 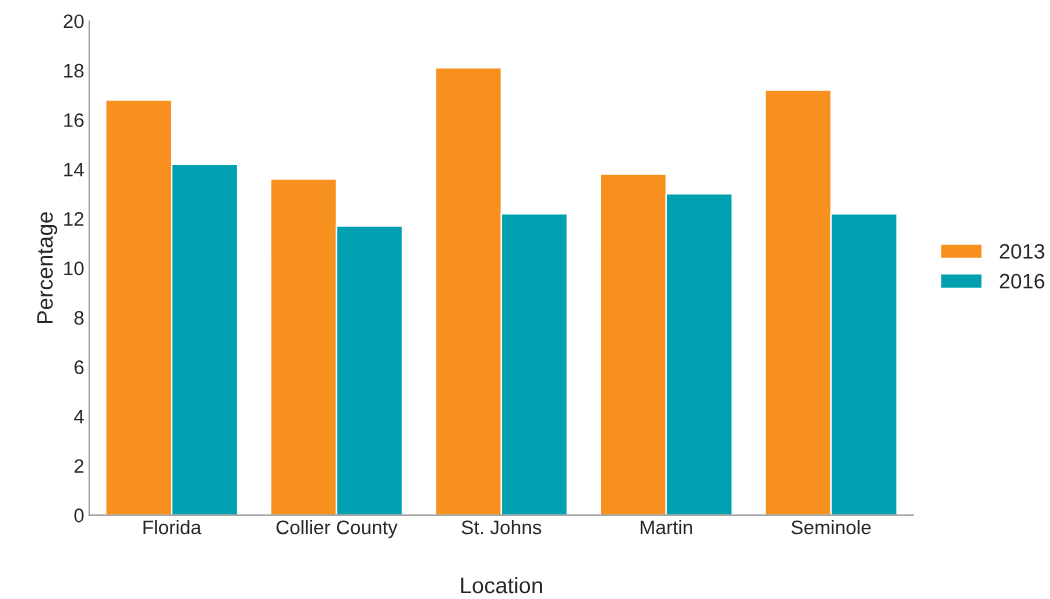 I want to click on x-tick-label: Seminole, so click(x=831, y=527).